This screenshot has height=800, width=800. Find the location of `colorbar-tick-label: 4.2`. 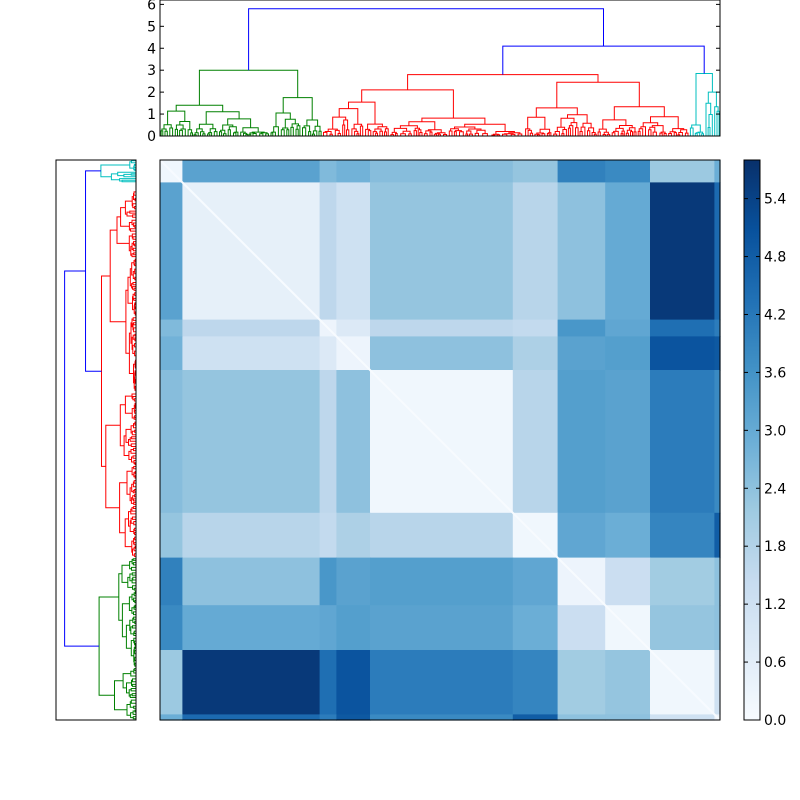

colorbar-tick-label: 4.2 is located at coordinates (775, 315).